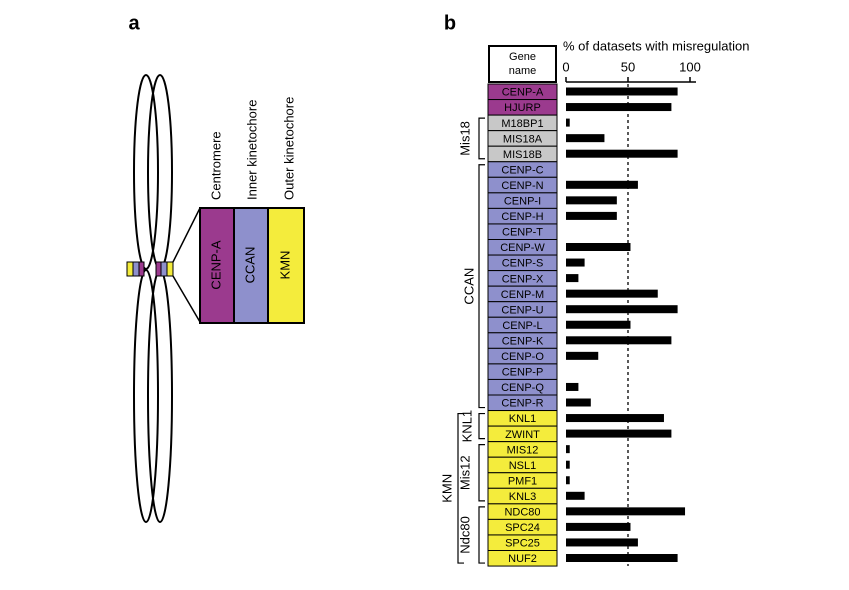 Image resolution: width=849 pixels, height=590 pixels. Describe the element at coordinates (466, 426) in the screenshot. I see `group-label: KNL1` at that location.